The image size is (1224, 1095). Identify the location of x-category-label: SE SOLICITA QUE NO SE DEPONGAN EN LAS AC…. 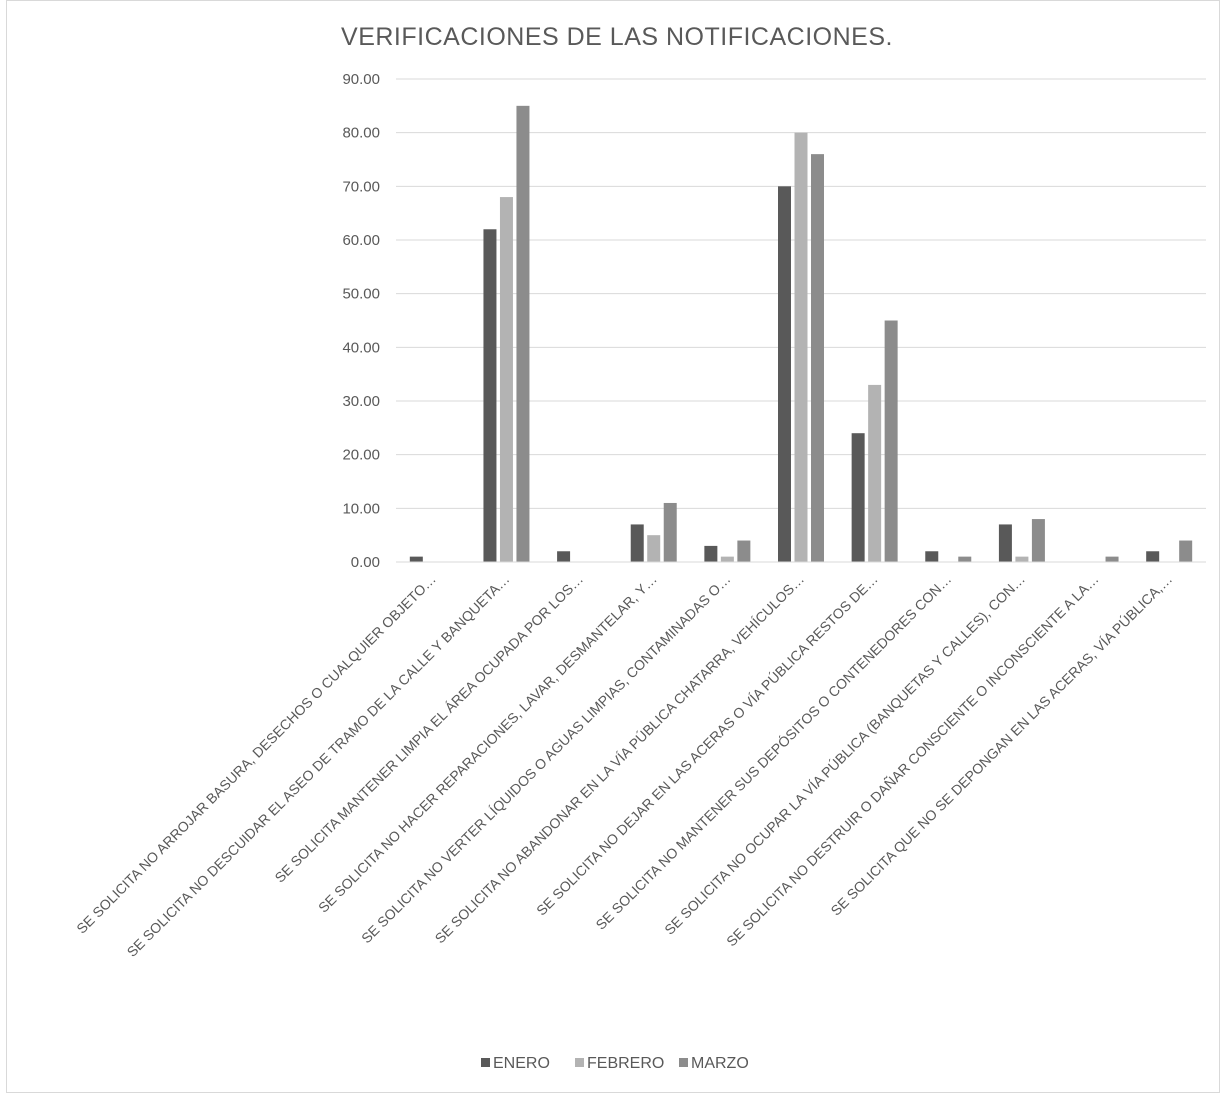
(1001, 745).